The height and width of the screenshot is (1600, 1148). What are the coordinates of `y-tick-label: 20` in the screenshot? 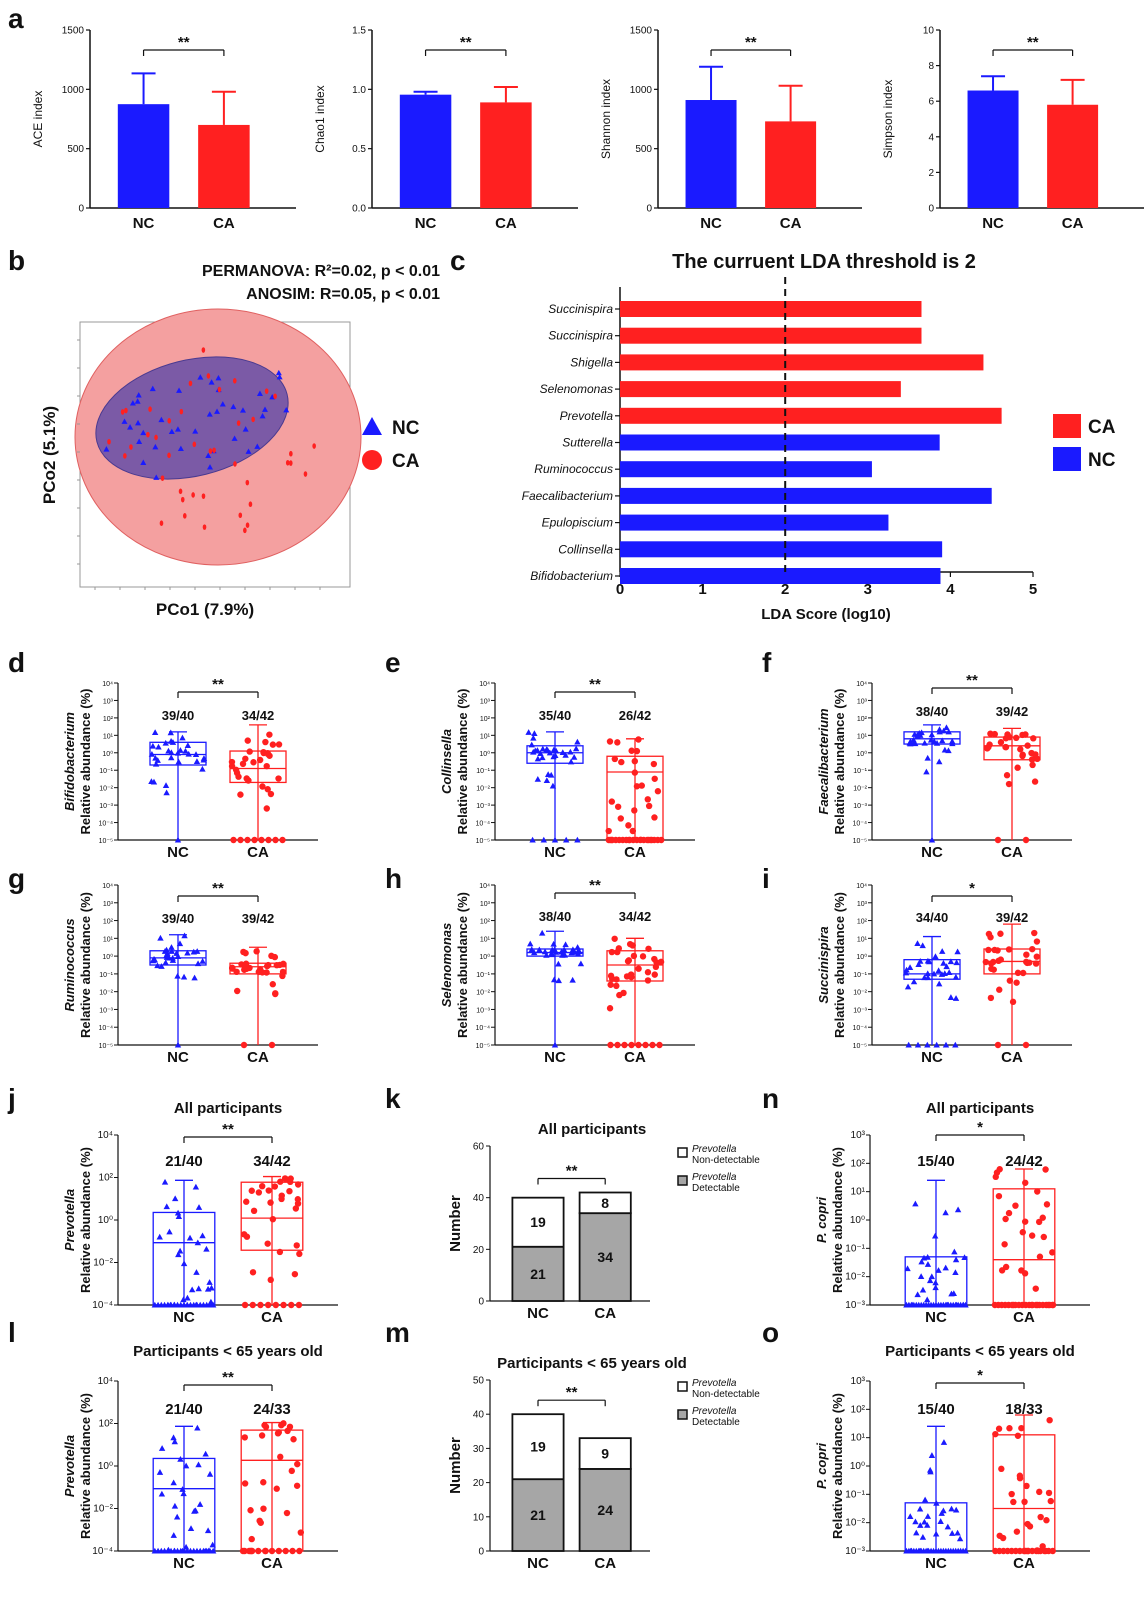 It's located at (479, 1250).